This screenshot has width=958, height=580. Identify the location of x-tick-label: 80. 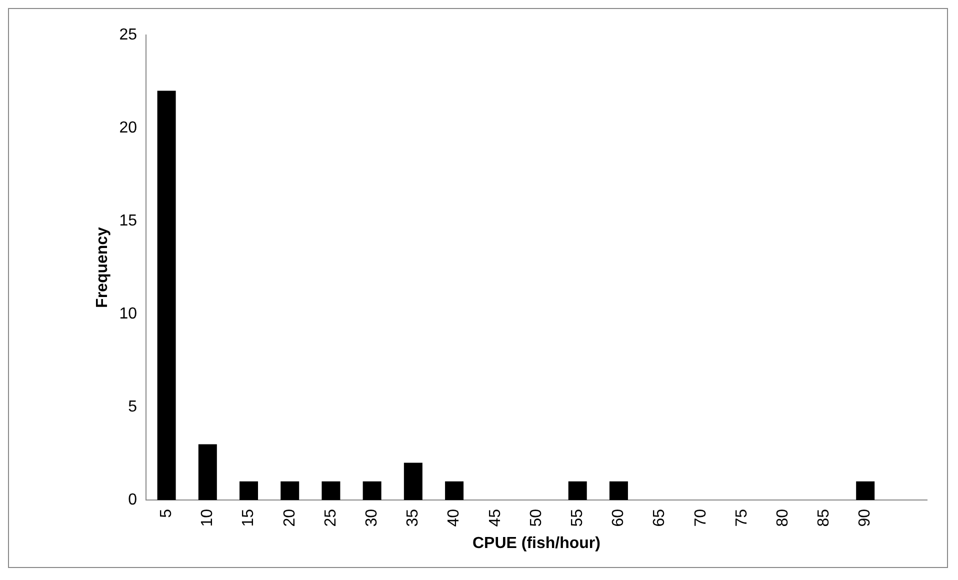
(783, 517).